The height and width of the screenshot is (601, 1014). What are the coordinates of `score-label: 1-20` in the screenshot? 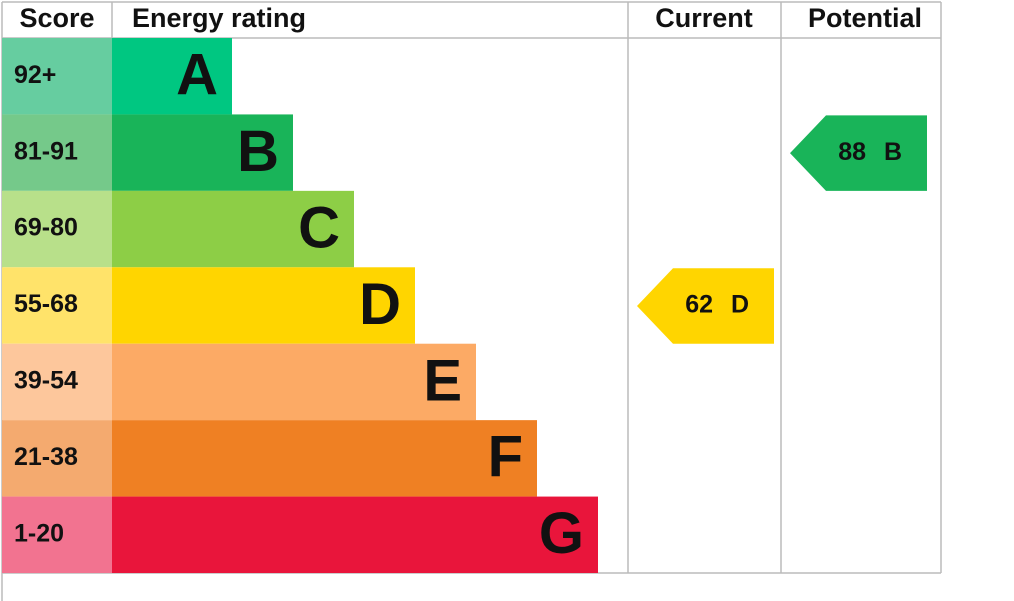 It's located at (39, 533).